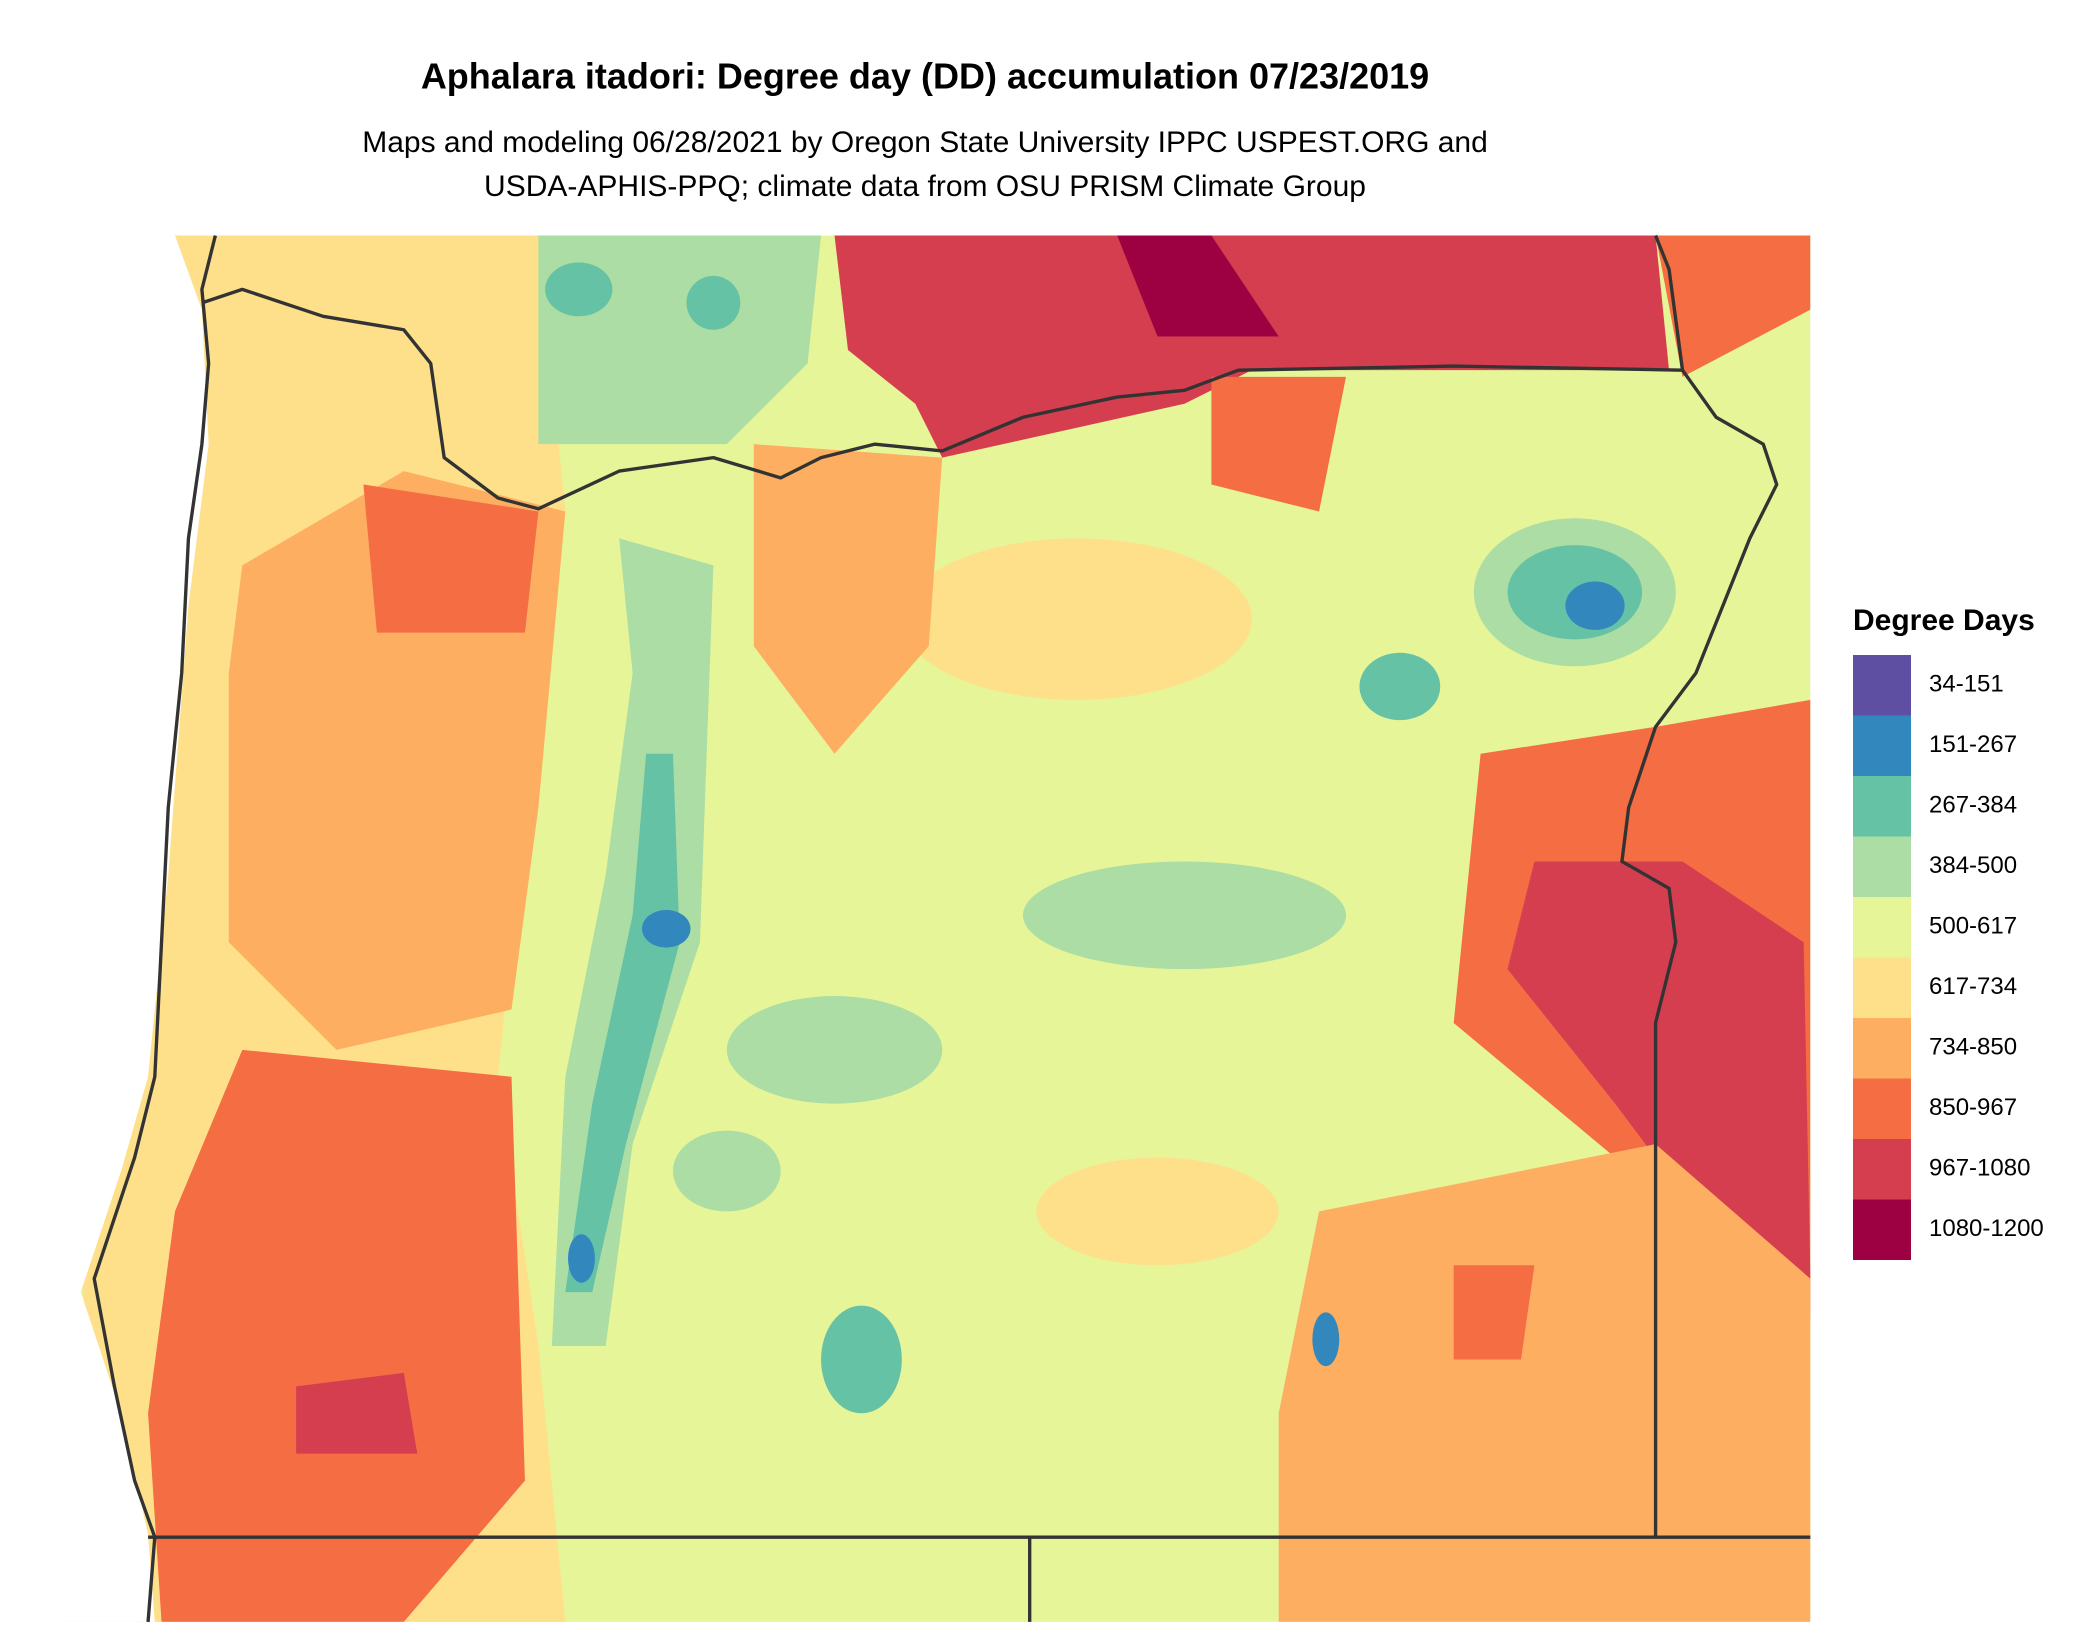 This screenshot has height=1650, width=2100. Describe the element at coordinates (1973, 865) in the screenshot. I see `legend-label: 384-500` at that location.